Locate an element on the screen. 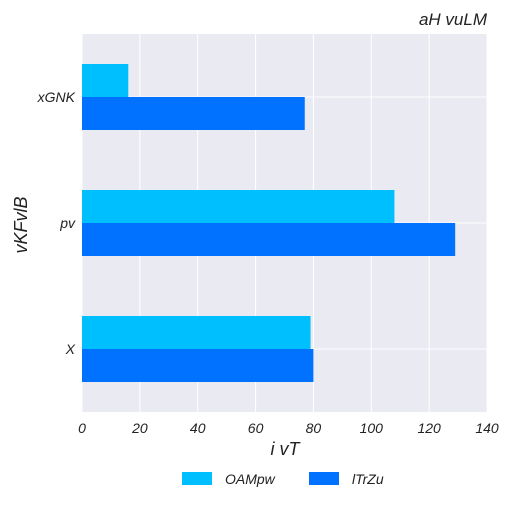 The image size is (511, 511). legend-label-lTrZu: lTrZu is located at coordinates (368, 479).